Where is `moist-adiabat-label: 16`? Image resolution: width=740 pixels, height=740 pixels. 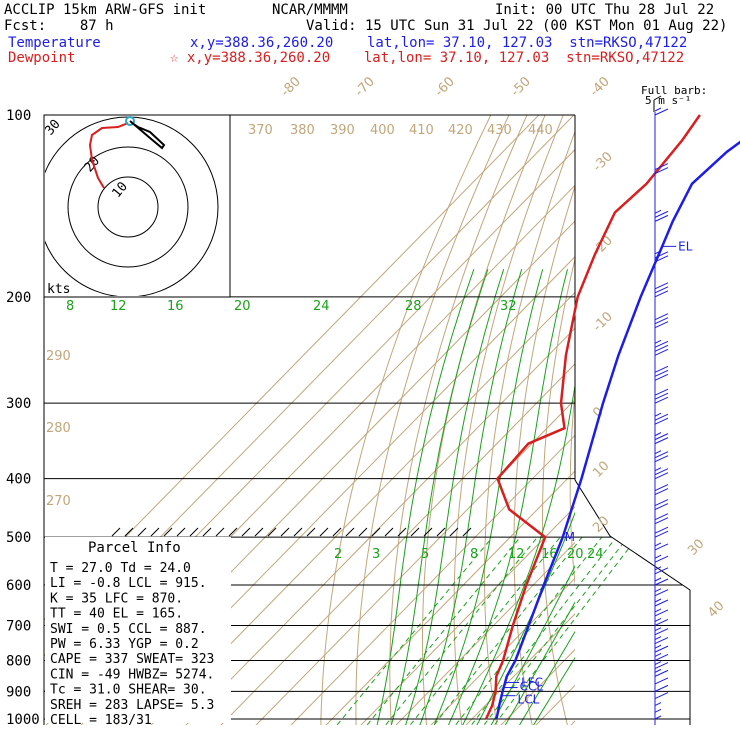 moist-adiabat-label: 16 is located at coordinates (175, 306).